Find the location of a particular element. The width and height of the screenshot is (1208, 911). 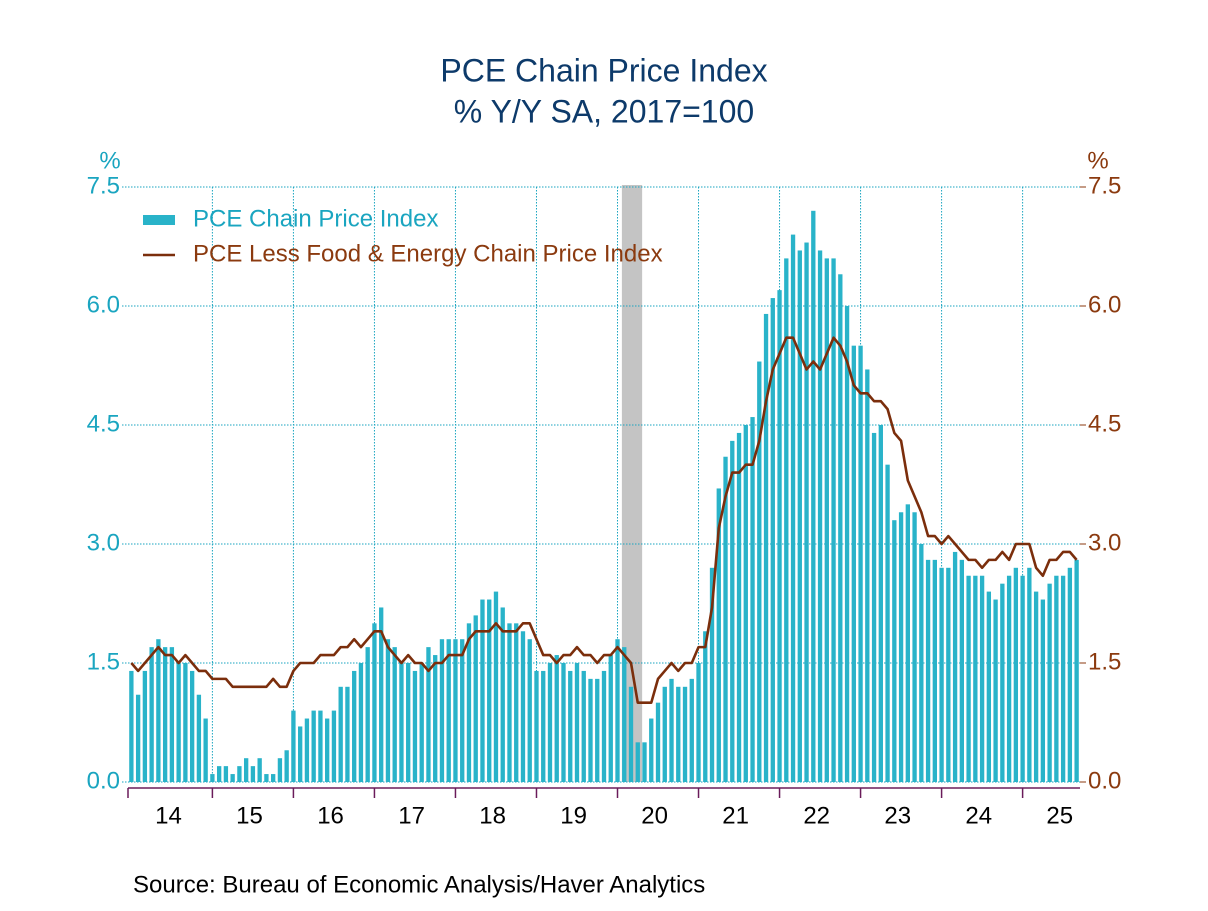

y-tick-label: 6.0 is located at coordinates (103, 304).